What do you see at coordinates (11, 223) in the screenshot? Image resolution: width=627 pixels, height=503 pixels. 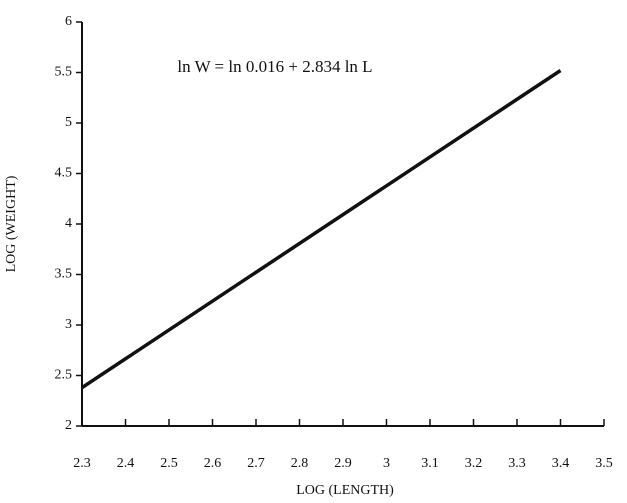 I see `y-axis-label: LOG (WEIGHT)` at bounding box center [11, 223].